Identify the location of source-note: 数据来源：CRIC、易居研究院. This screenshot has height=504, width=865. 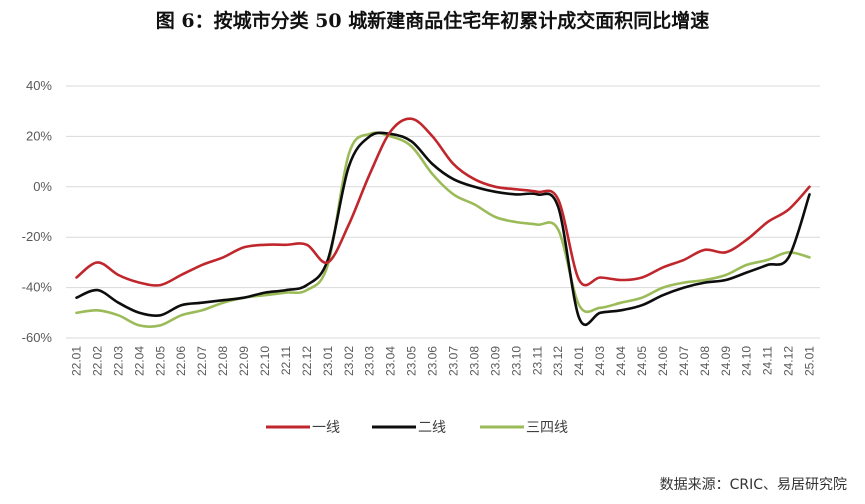
(753, 485).